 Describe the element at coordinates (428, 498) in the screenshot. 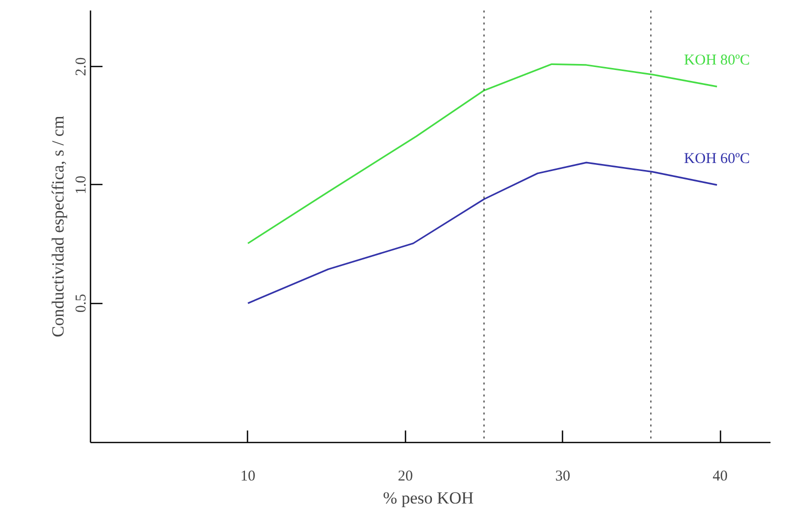

I see `x-axis-title: % peso KOH` at that location.